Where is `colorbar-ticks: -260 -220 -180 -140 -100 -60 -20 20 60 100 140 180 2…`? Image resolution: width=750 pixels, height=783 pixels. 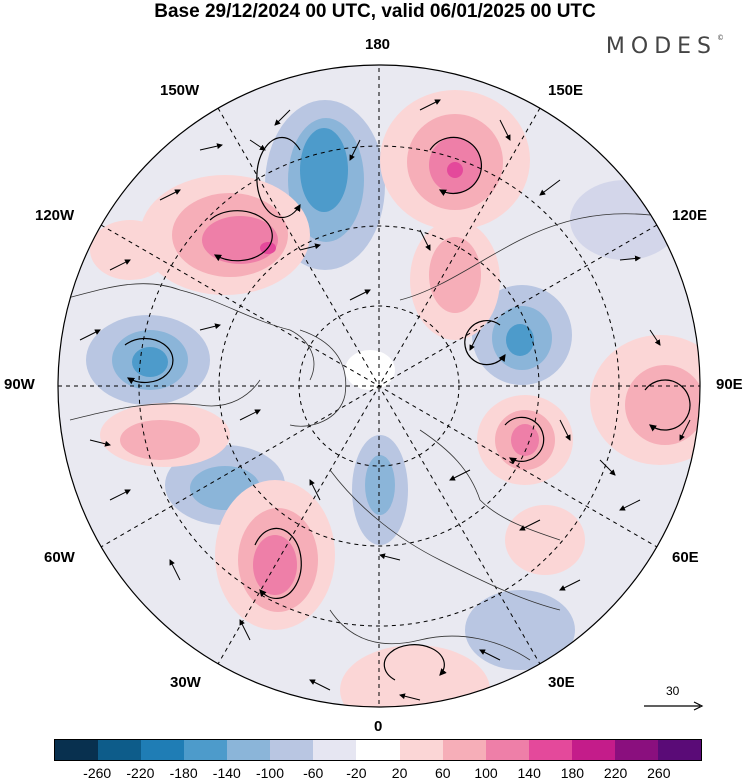
colorbar-ticks: -260 -220 -180 -140 -100 -60 -20 20 60 100 140 180 2… is located at coordinates (375, 774).